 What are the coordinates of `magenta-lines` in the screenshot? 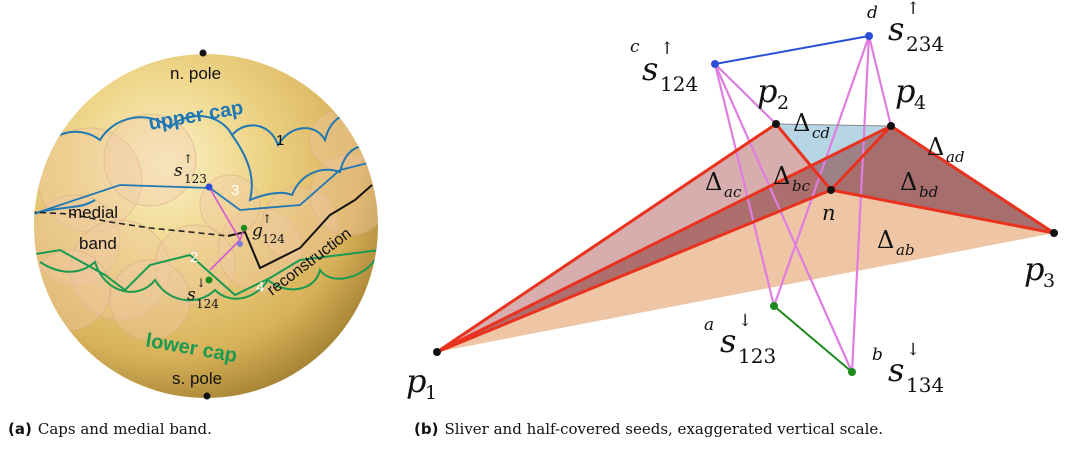 It's located at (803, 204).